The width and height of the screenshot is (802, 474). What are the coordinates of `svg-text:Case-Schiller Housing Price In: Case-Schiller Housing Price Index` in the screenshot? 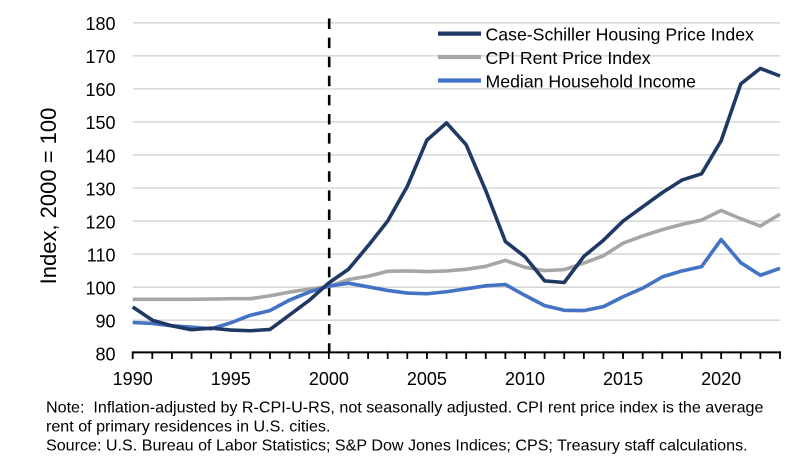 It's located at (620, 35).